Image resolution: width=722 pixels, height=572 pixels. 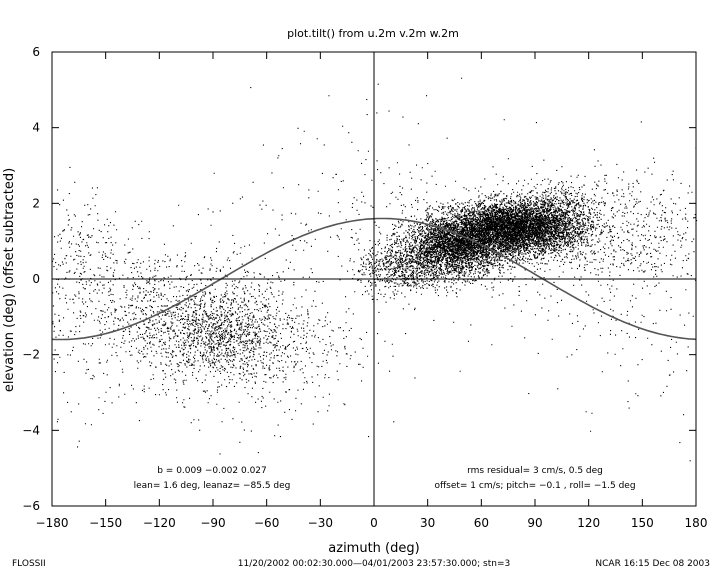 What do you see at coordinates (481, 523) in the screenshot?
I see `x-tick-label: 60` at bounding box center [481, 523].